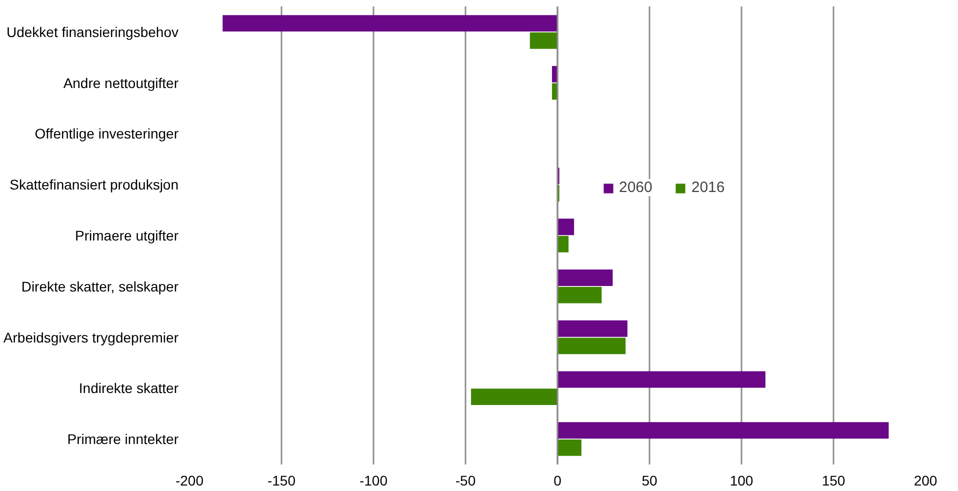 This screenshot has height=491, width=958. What do you see at coordinates (742, 480) in the screenshot?
I see `x-tick-label: 100` at bounding box center [742, 480].